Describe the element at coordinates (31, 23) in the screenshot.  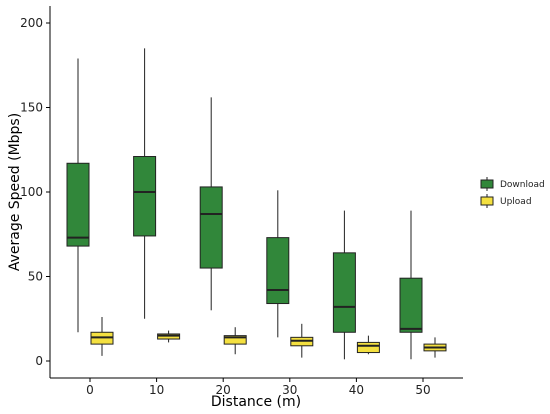
I see `y-tick-label: 200` at that location.